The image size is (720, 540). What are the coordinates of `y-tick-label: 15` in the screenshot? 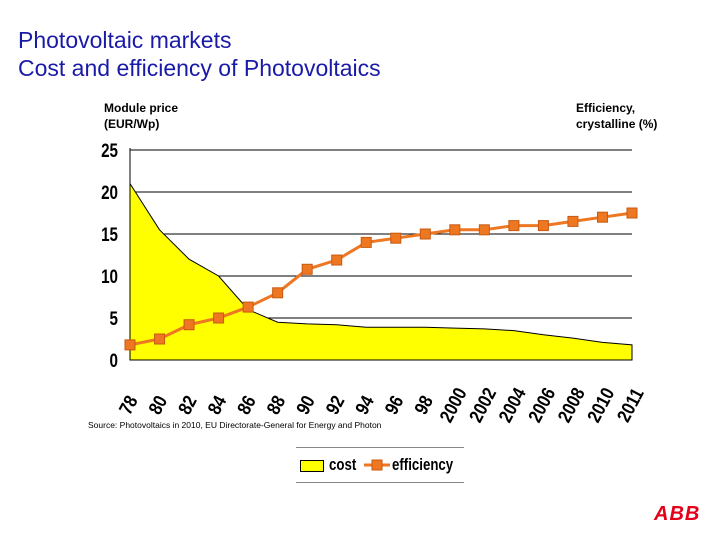 It's located at (109, 234).